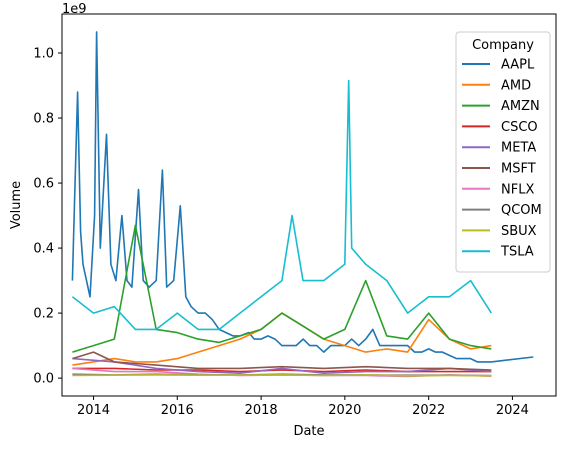  Describe the element at coordinates (282, 366) in the screenshot. I see `series-line-meta` at that location.